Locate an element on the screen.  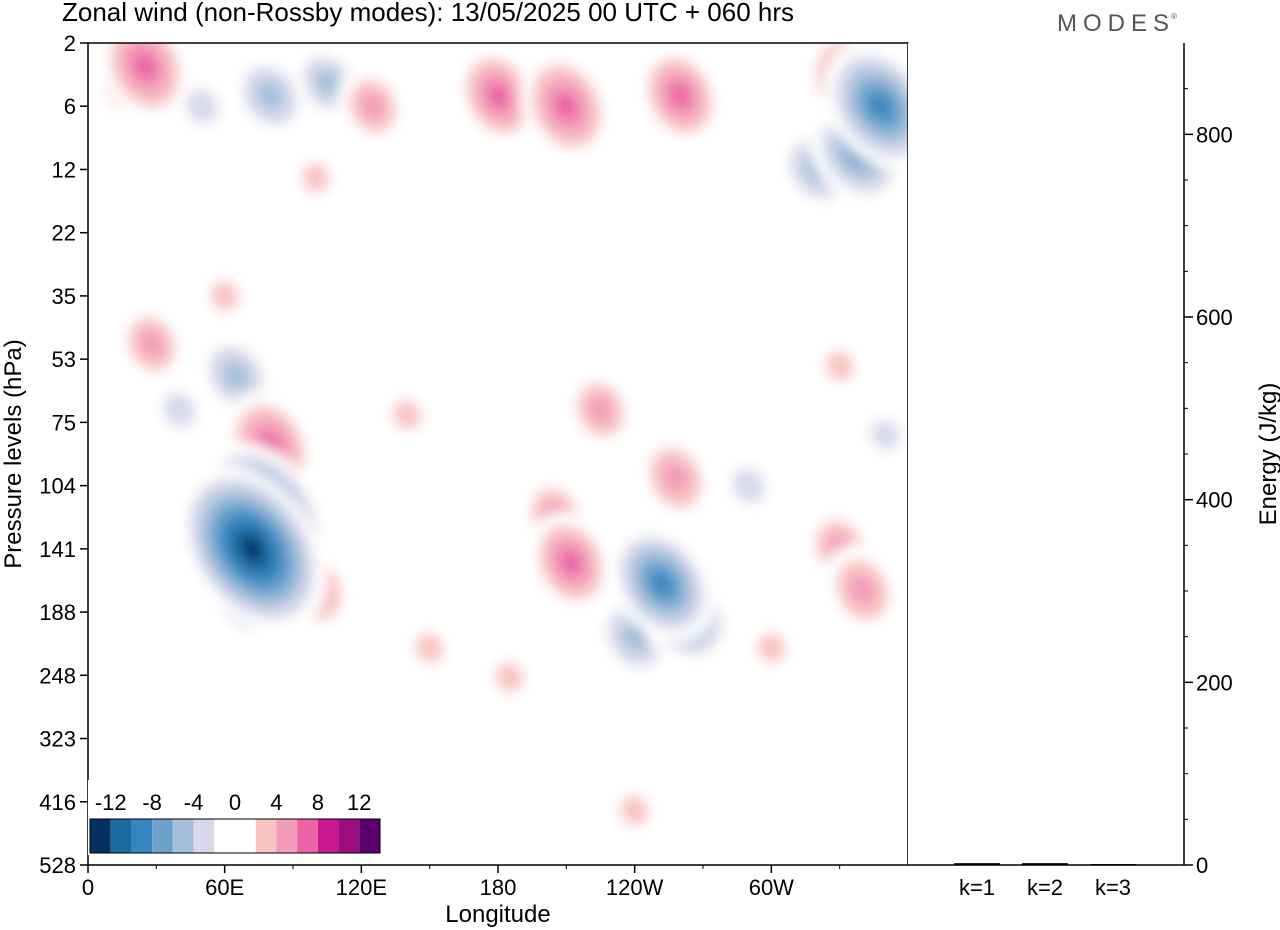
y-axis-title: Pressure levels (hPa) is located at coordinates (13, 453).